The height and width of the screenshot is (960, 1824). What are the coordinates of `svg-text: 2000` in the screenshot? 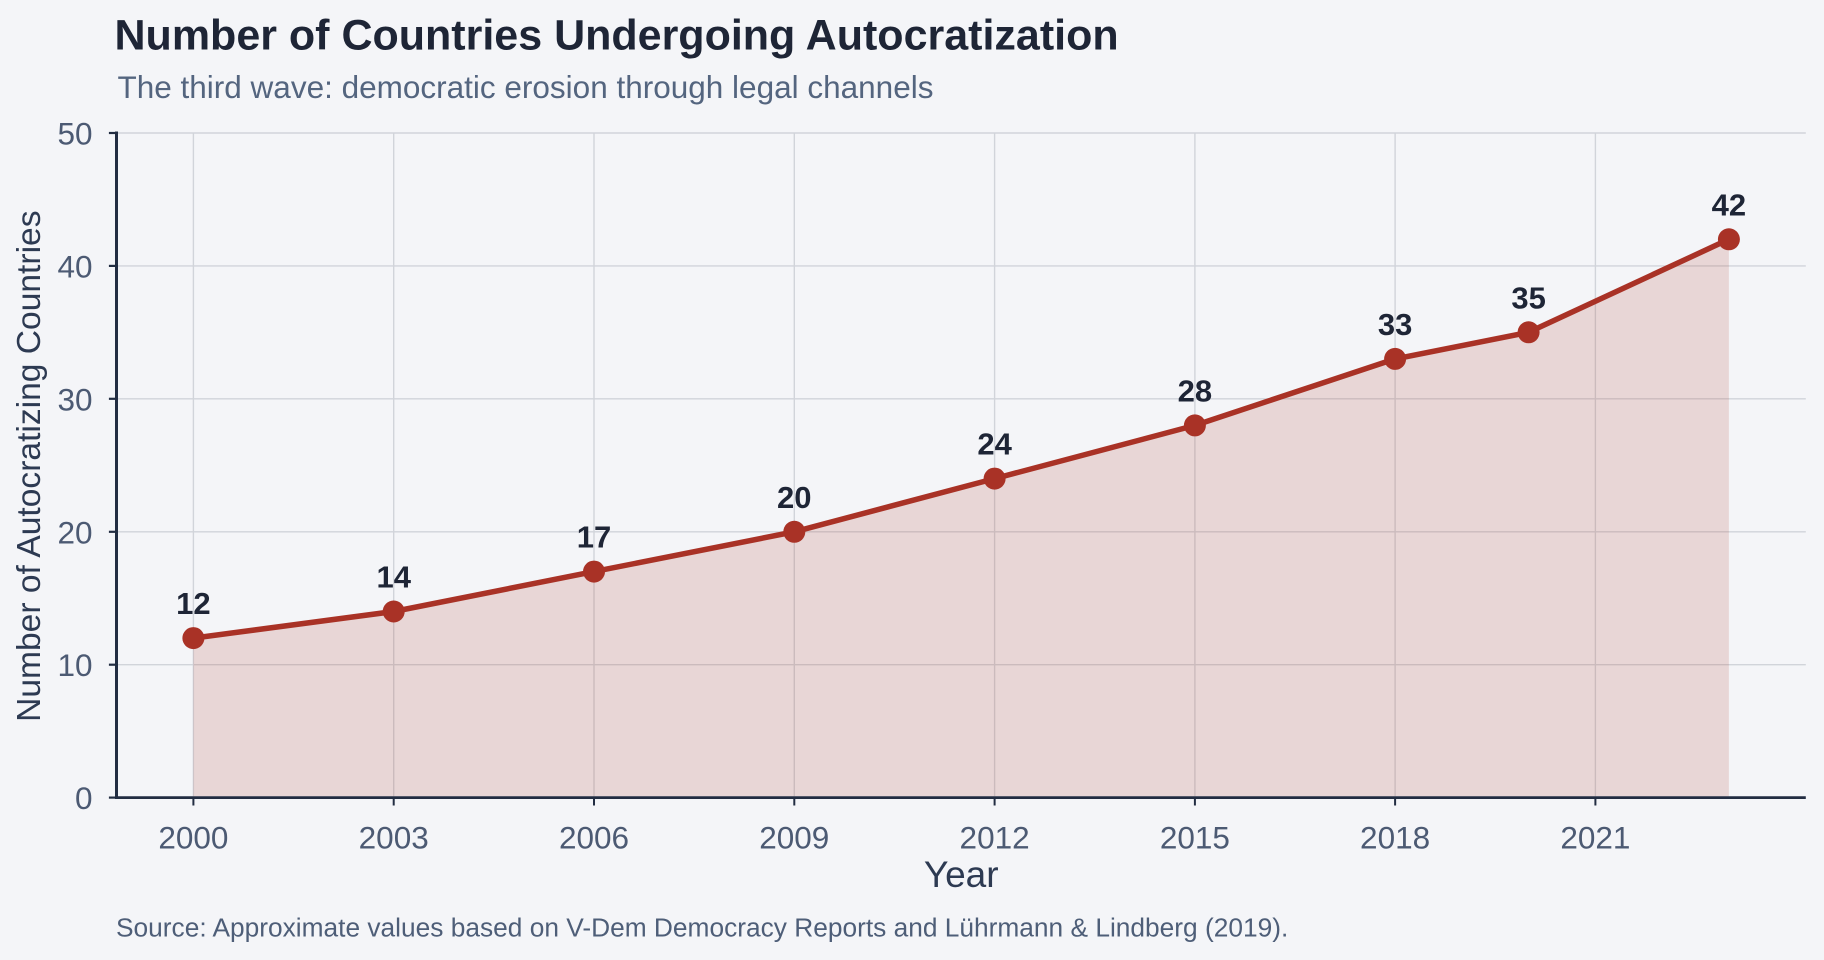 It's located at (193, 838).